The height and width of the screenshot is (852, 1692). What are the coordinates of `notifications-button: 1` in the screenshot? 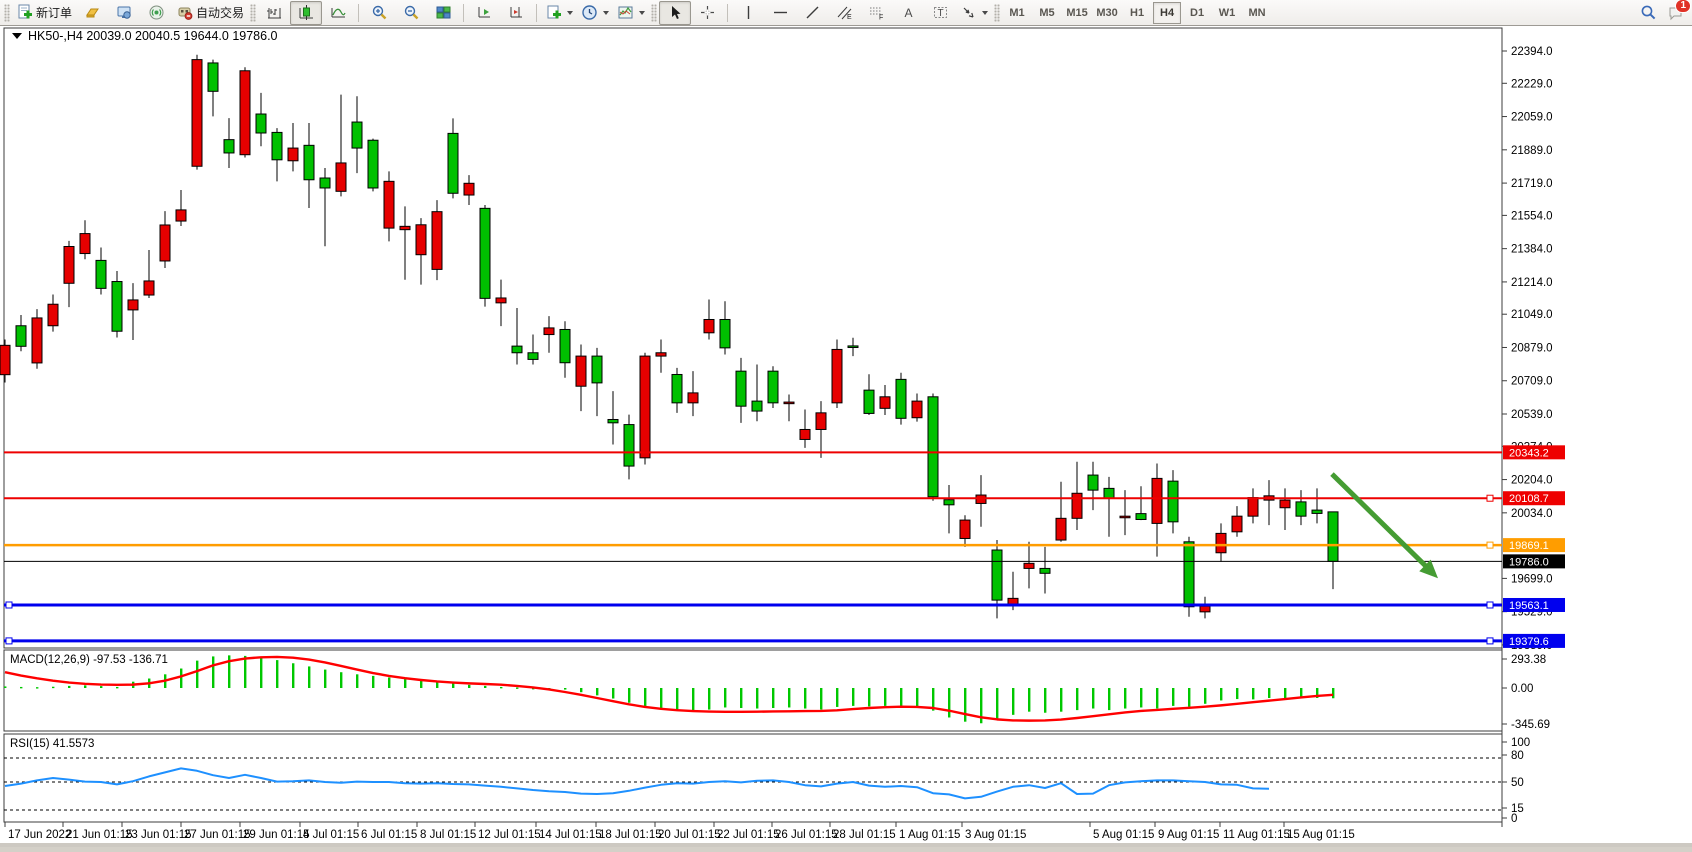 It's located at (1679, 10).